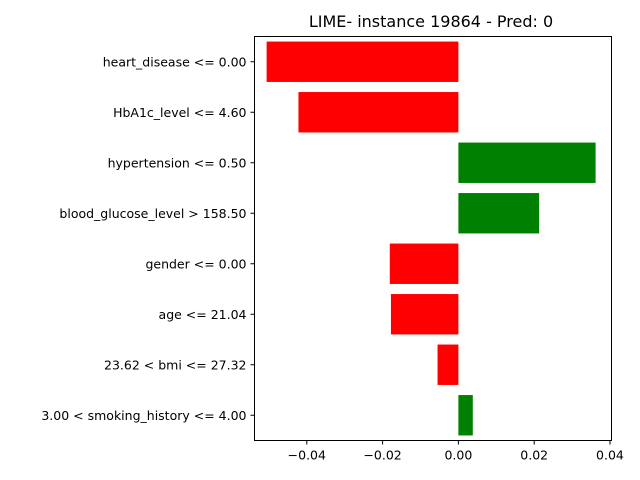 The height and width of the screenshot is (480, 640). Describe the element at coordinates (382, 455) in the screenshot. I see `x-tick-label: −0.02` at that location.